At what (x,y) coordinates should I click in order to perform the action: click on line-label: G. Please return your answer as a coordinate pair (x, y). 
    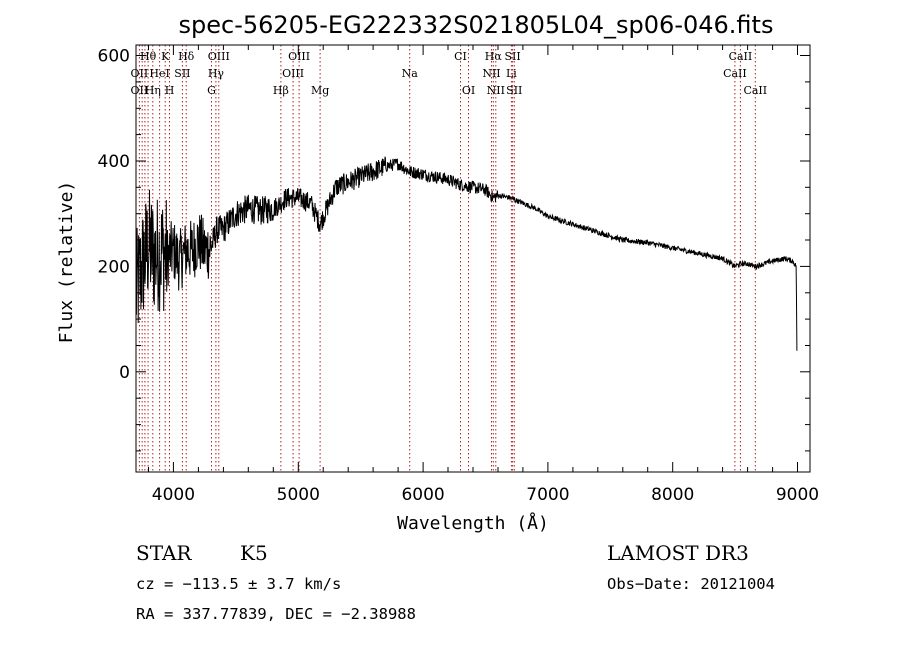
    Looking at the image, I should click on (211, 90).